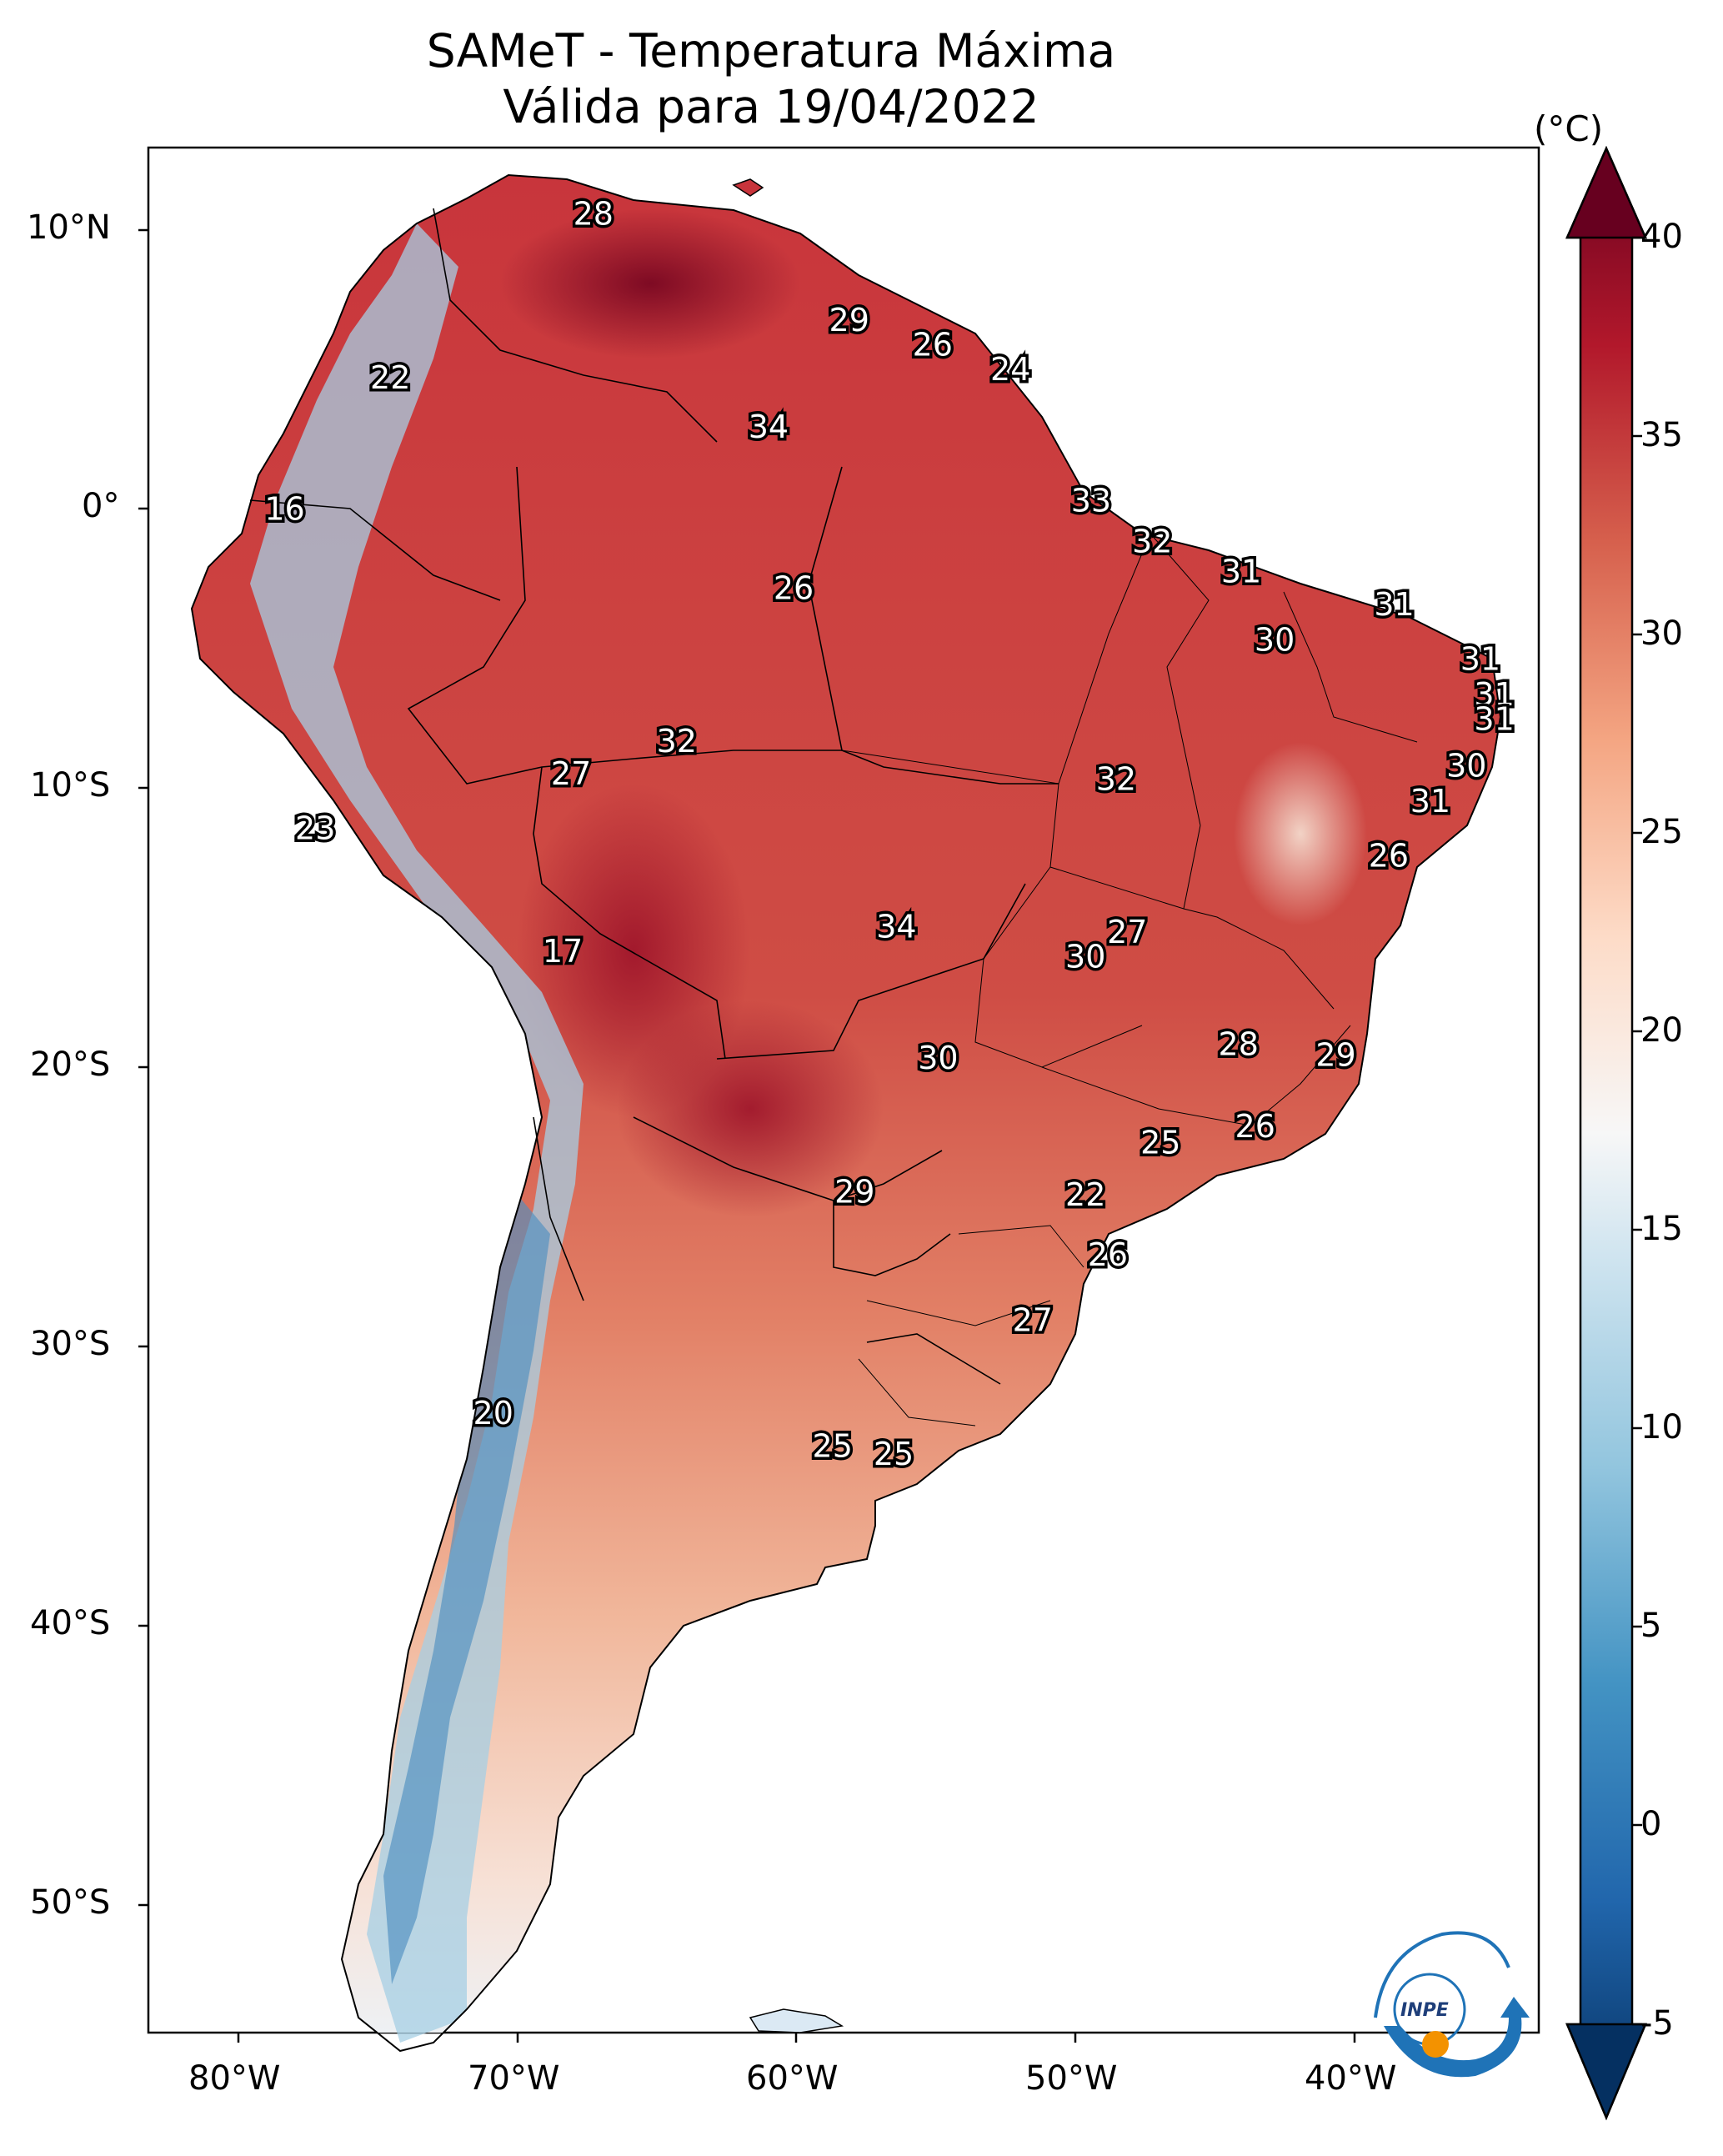 The width and height of the screenshot is (1723, 2156). I want to click on colorbar-bar, so click(1606, 1133).